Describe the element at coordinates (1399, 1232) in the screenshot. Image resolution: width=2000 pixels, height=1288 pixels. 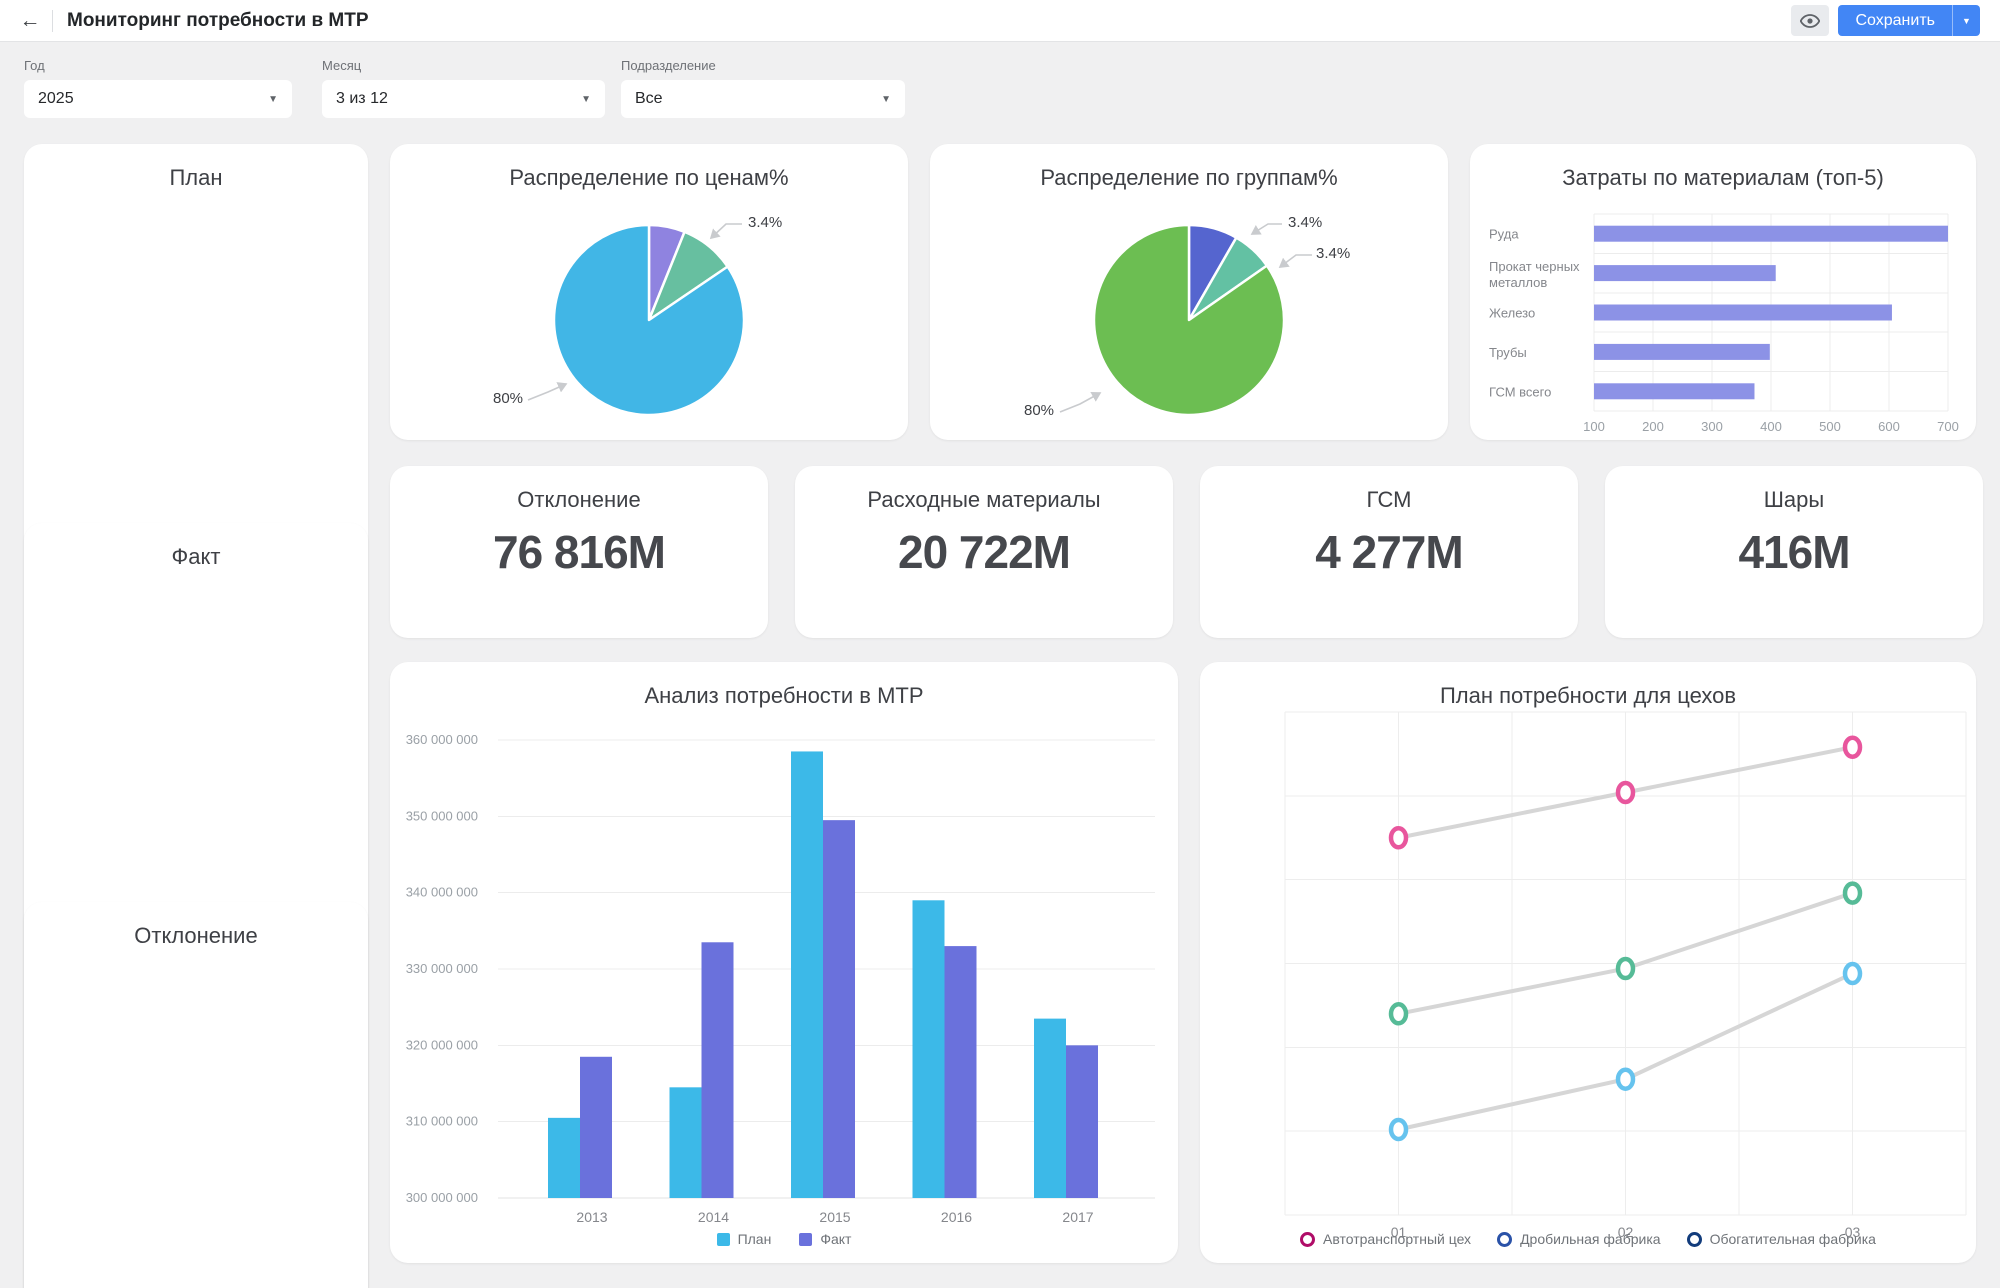
I see `svg-text: 01` at that location.